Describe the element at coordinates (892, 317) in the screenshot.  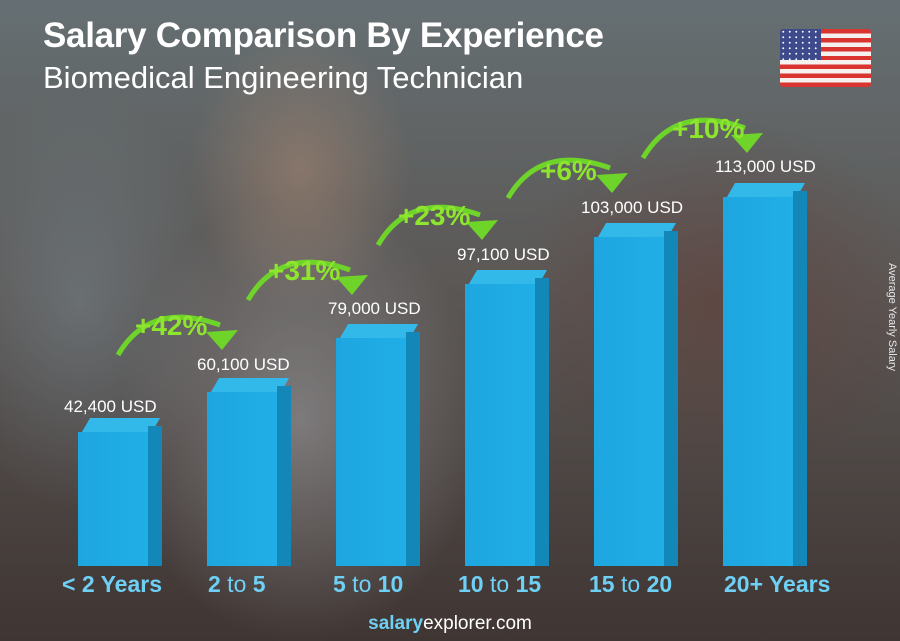
I see `y-axis-label: Average Yearly Salary` at that location.